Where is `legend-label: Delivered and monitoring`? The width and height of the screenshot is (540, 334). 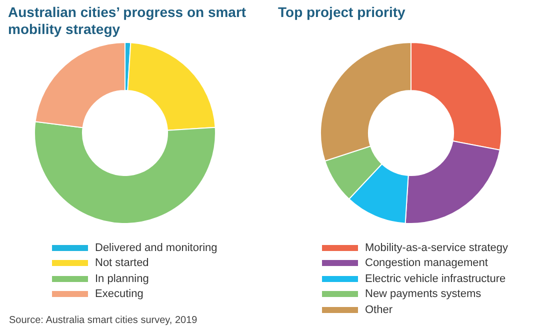 legend-label: Delivered and monitoring is located at coordinates (156, 248).